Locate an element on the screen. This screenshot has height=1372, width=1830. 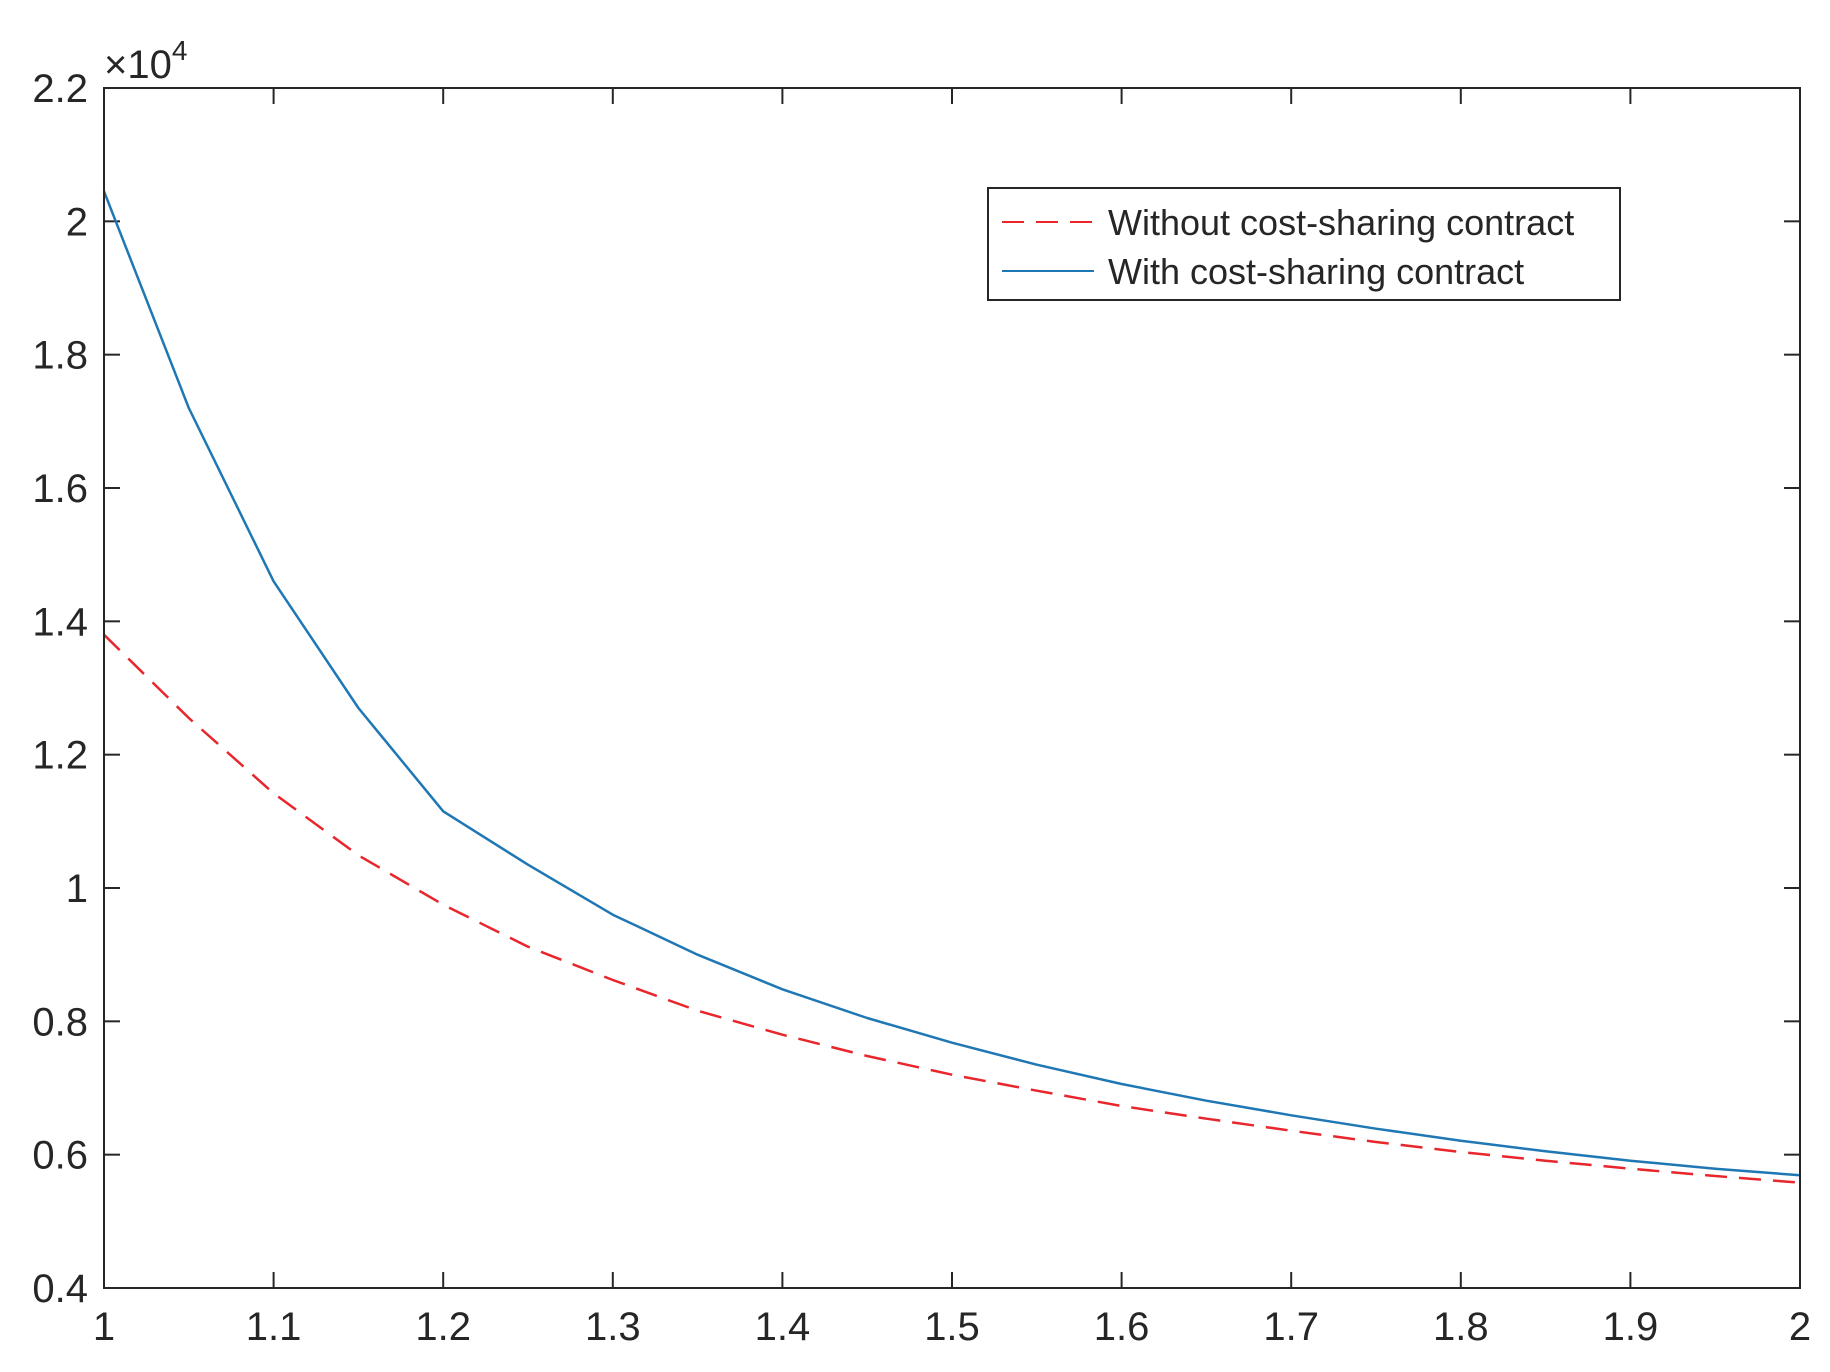
x-tick-labels: 1 1.1 1.2 1.3 1.4 1.5 1.6 1.7 1.8 1.9 2 is located at coordinates (952, 1327).